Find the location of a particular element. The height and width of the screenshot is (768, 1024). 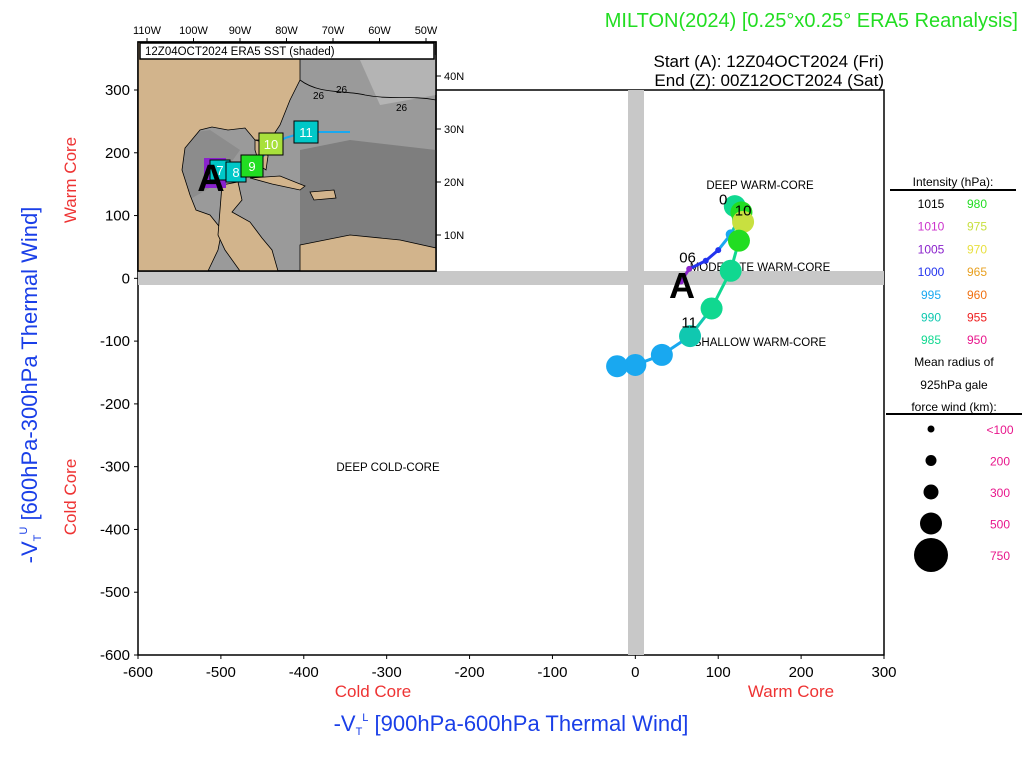

legend-radius-label: 750 is located at coordinates (1000, 556).